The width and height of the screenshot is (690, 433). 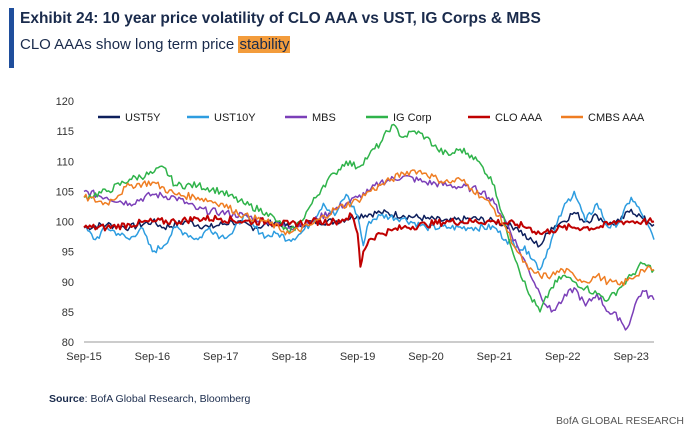 I want to click on x-tick-label: Sep-20, so click(x=425, y=357).